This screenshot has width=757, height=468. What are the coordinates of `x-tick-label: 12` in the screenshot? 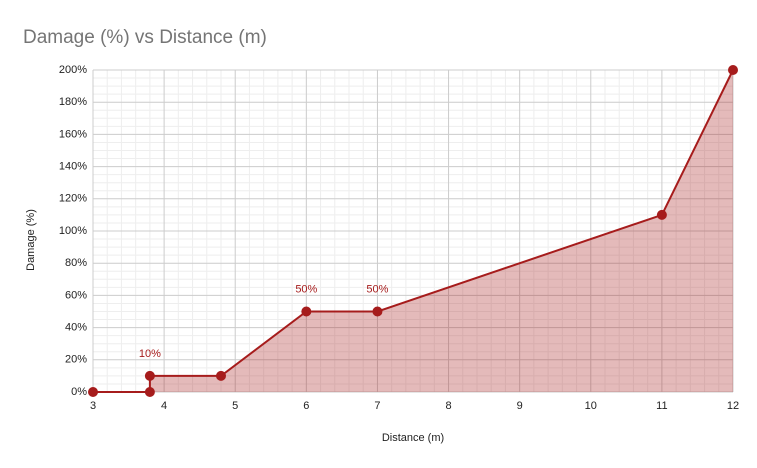 It's located at (733, 406).